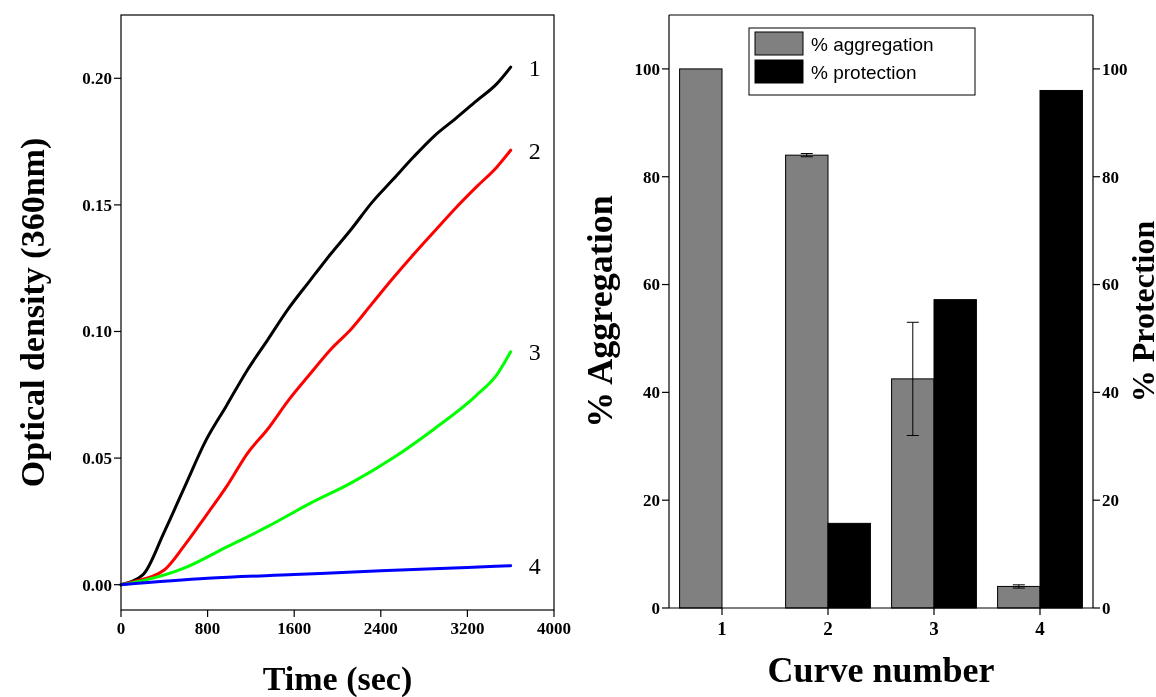  Describe the element at coordinates (600, 311) in the screenshot. I see `y-axis-title: % Aggregation` at that location.